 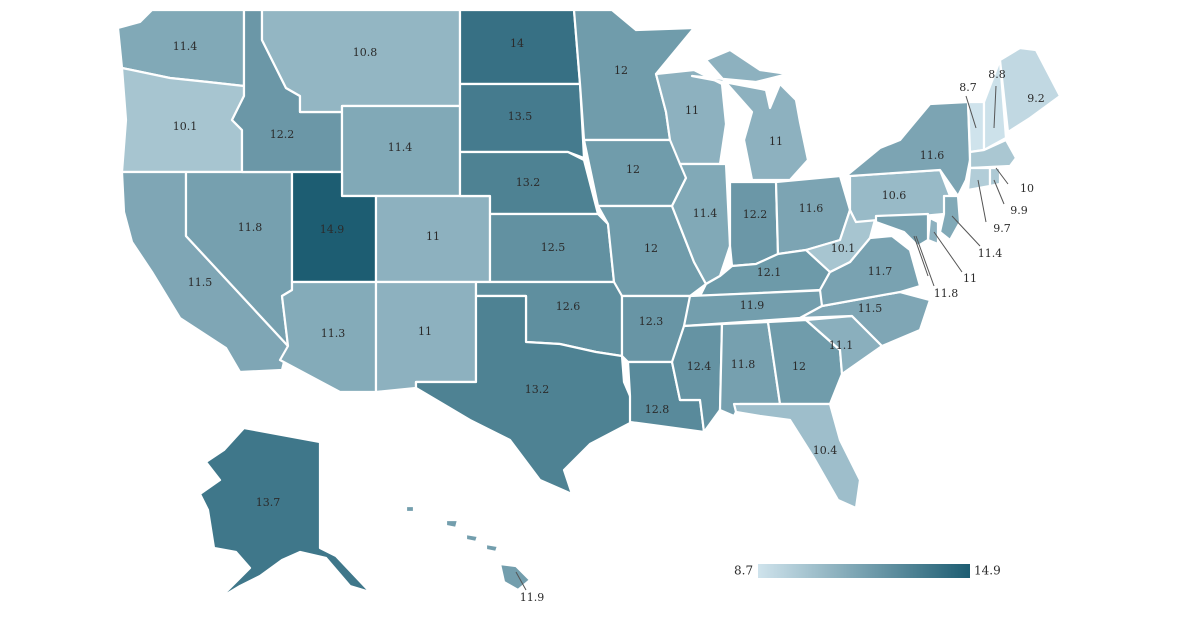 What do you see at coordinates (651, 321) in the screenshot?
I see `value-label-AR: 12.3` at bounding box center [651, 321].